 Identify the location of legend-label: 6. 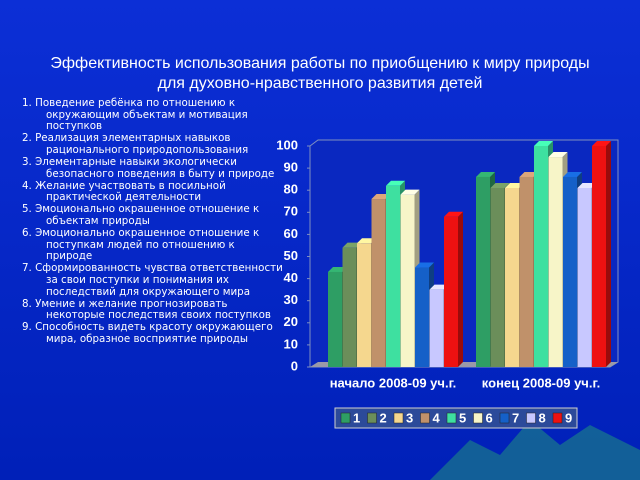
(489, 417).